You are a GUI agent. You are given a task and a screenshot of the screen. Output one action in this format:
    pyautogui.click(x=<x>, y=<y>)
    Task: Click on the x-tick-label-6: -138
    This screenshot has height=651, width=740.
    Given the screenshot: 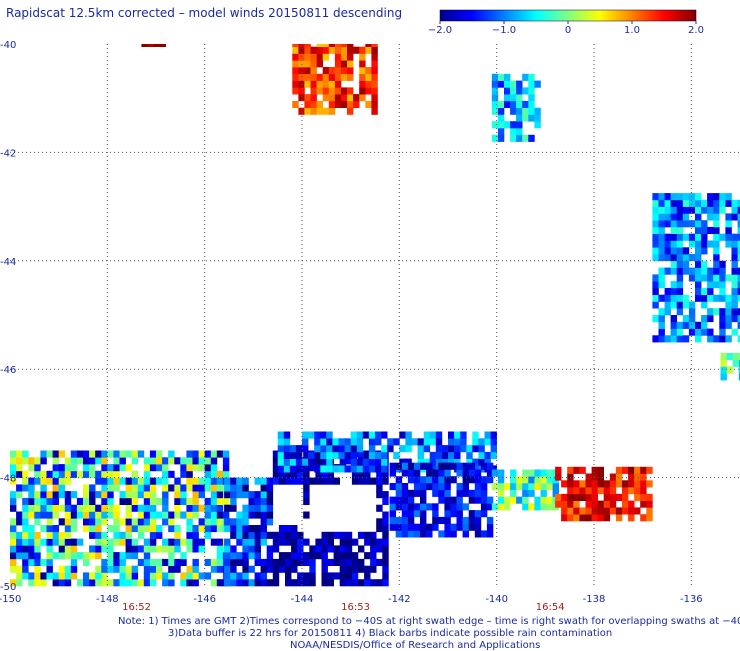 What is the action you would take?
    pyautogui.click(x=594, y=599)
    